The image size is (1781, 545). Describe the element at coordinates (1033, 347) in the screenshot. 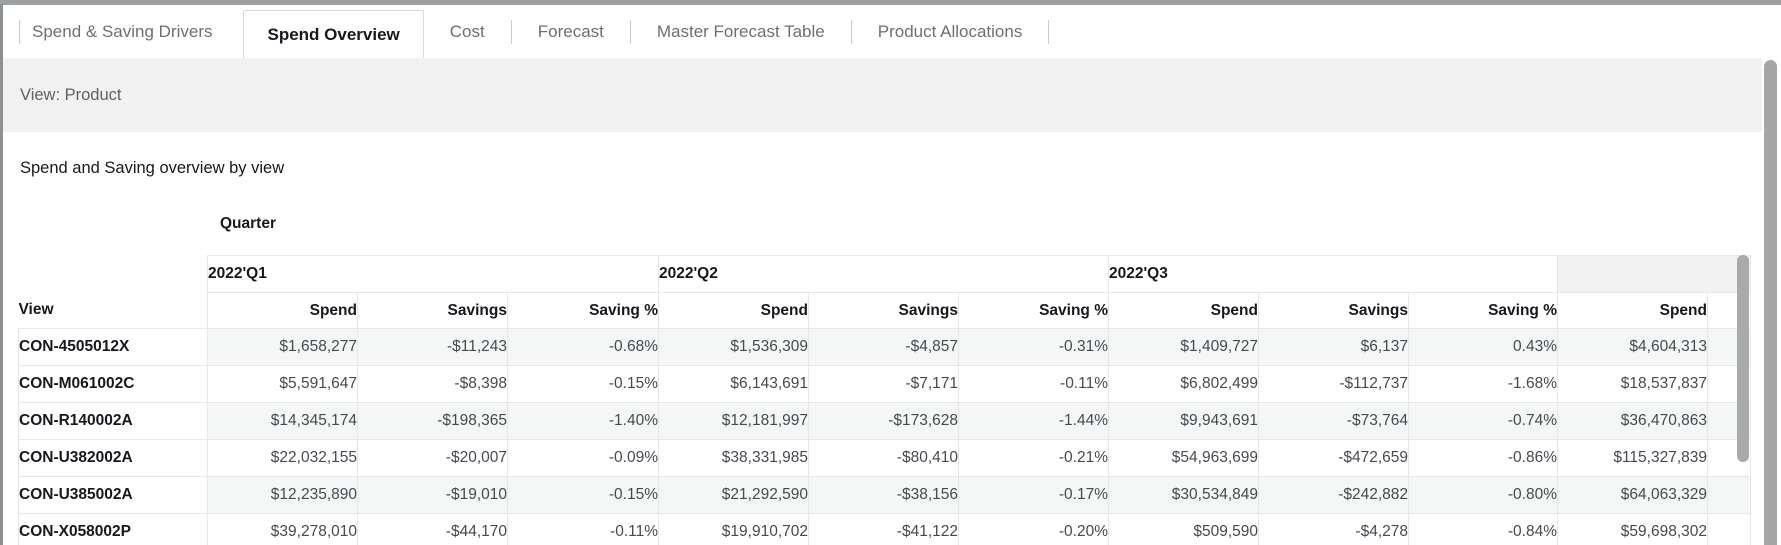

I see `value-cell: -0.31%` at that location.